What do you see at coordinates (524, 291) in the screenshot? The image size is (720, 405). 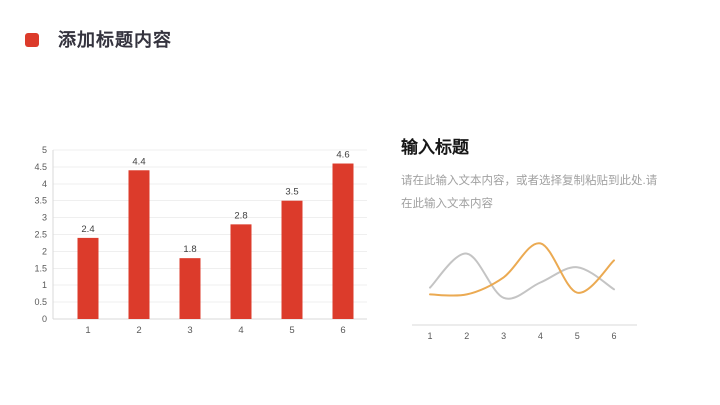 I see `line-chart: 1 2 3 4 5 6` at bounding box center [524, 291].